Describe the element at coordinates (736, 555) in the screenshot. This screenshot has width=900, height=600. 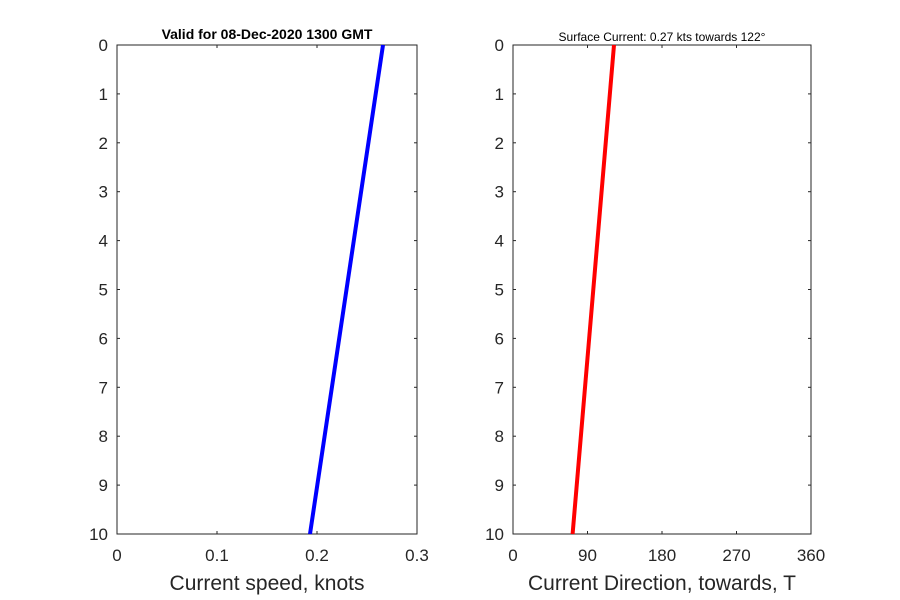
I see `x-tick-label: 270` at that location.